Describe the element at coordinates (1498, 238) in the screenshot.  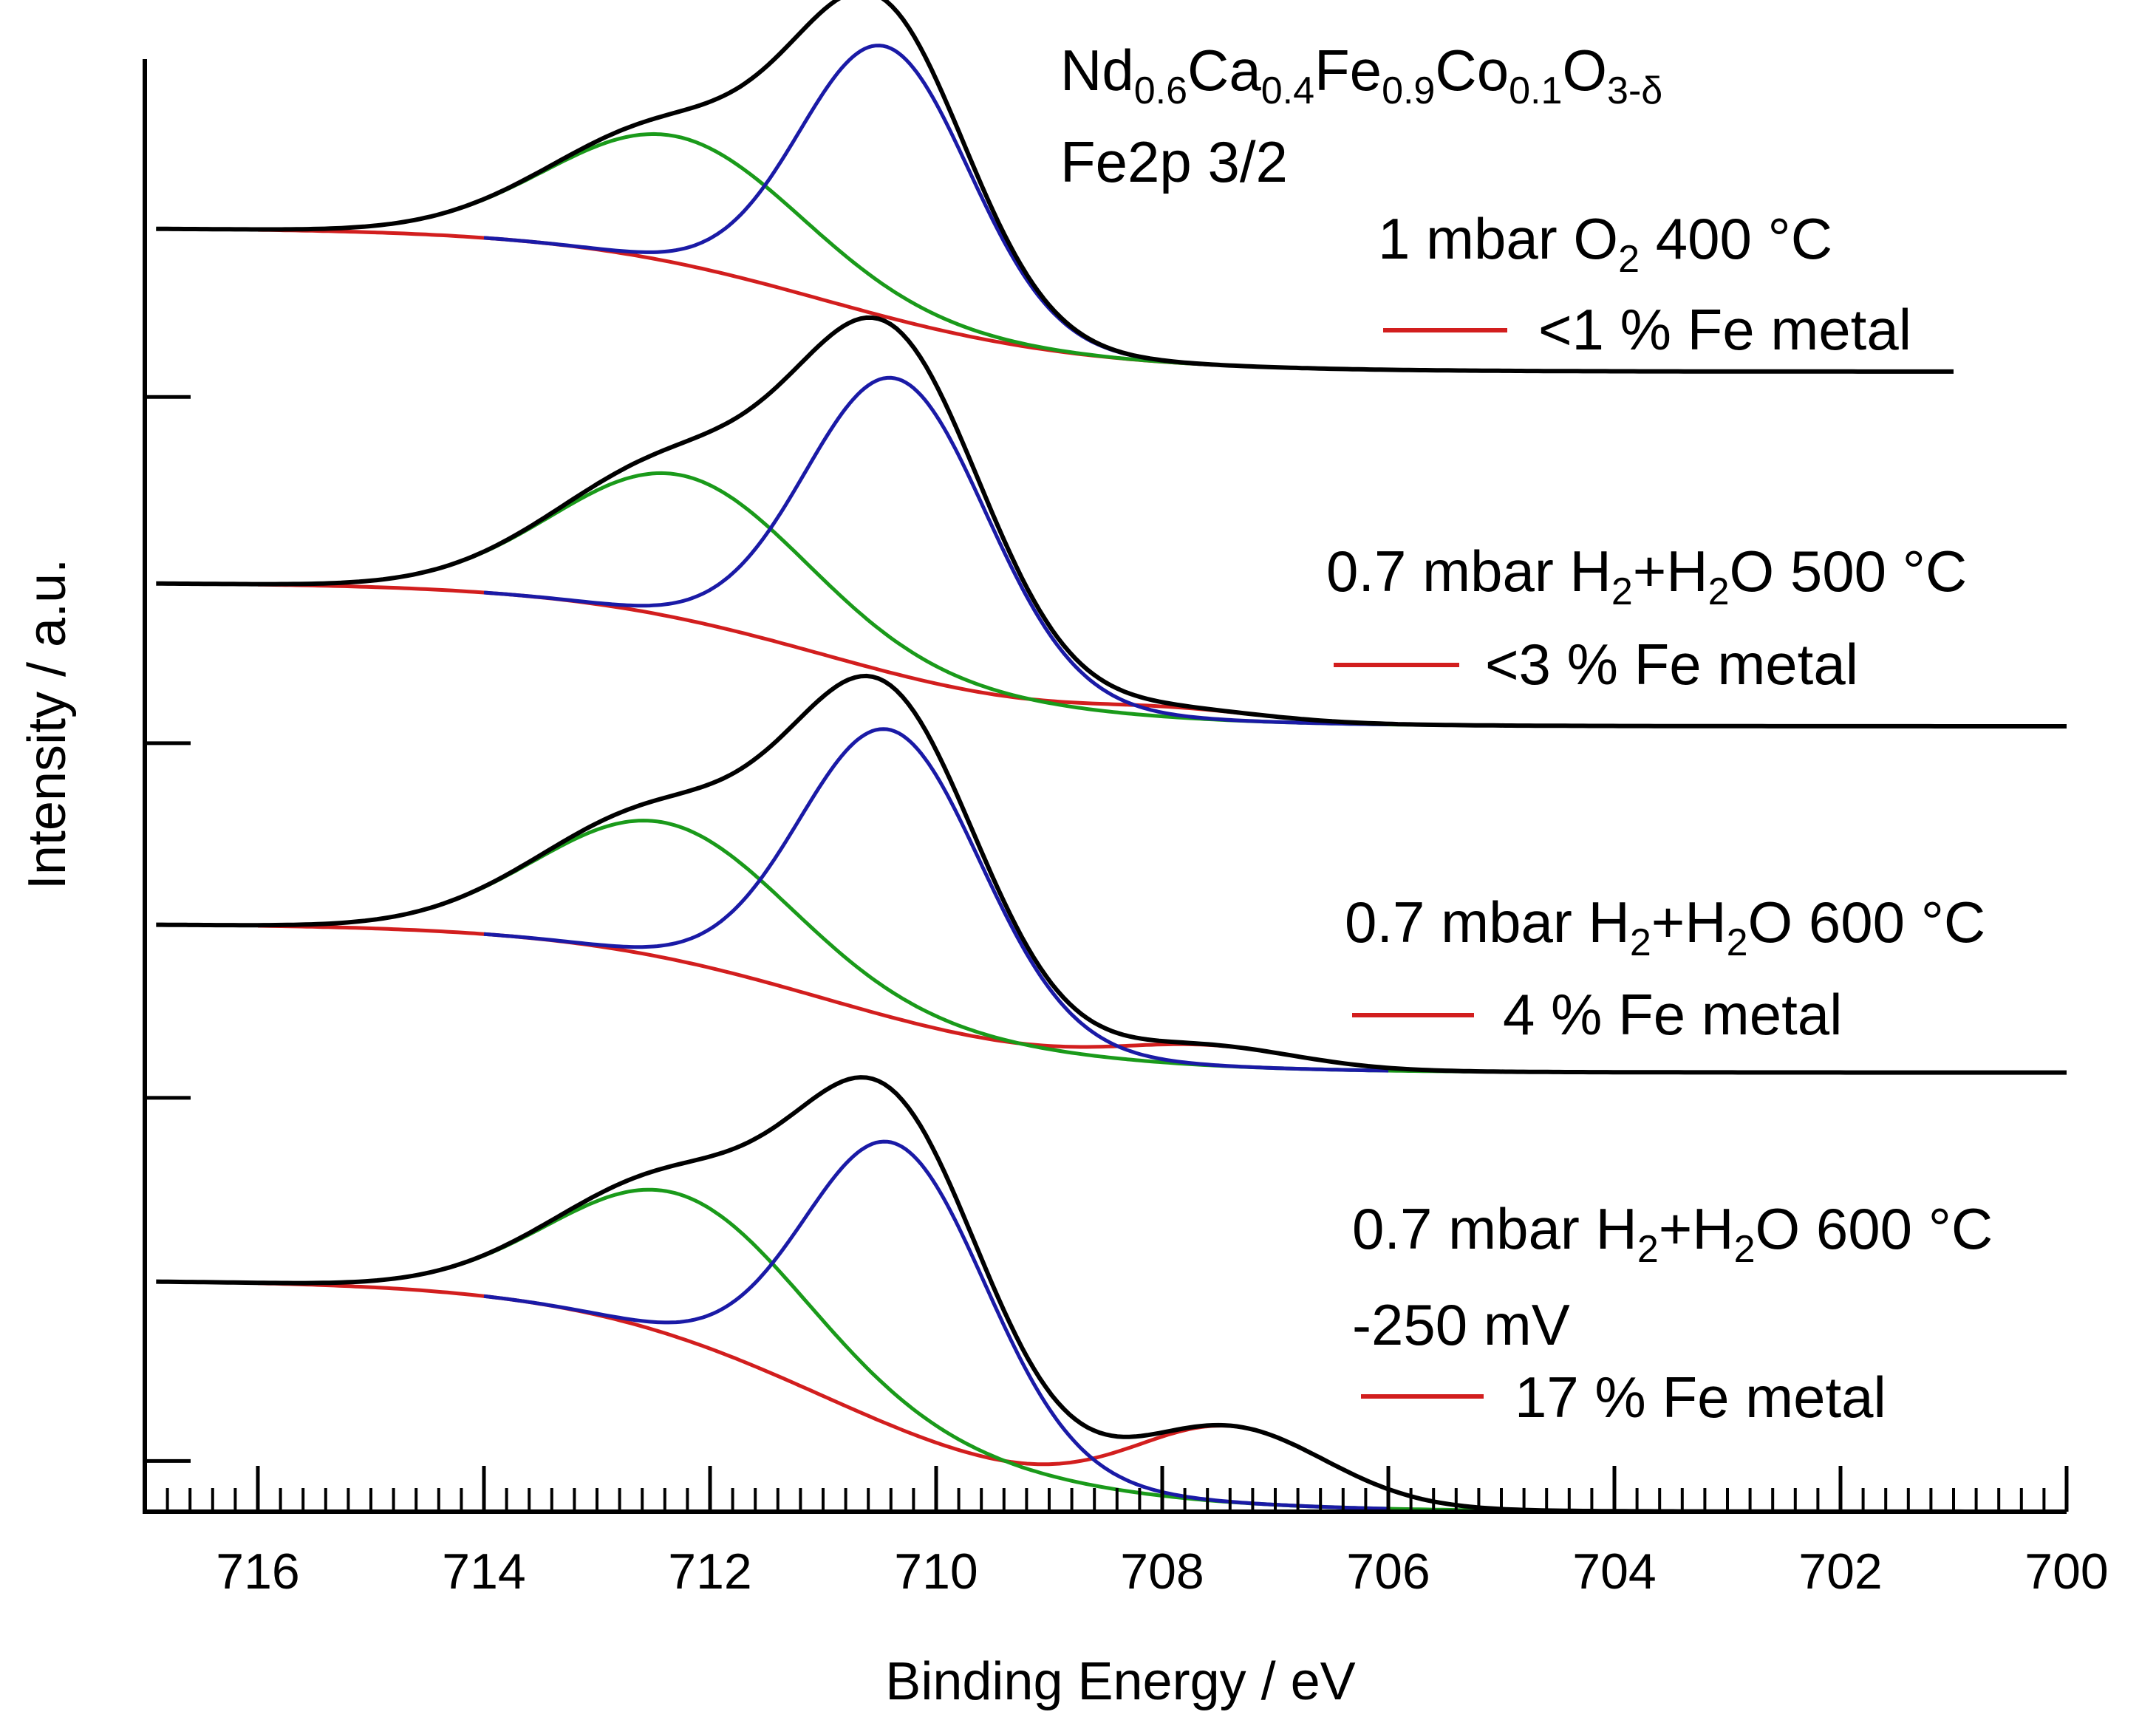
I see `condition-text: 1 mbar O` at that location.